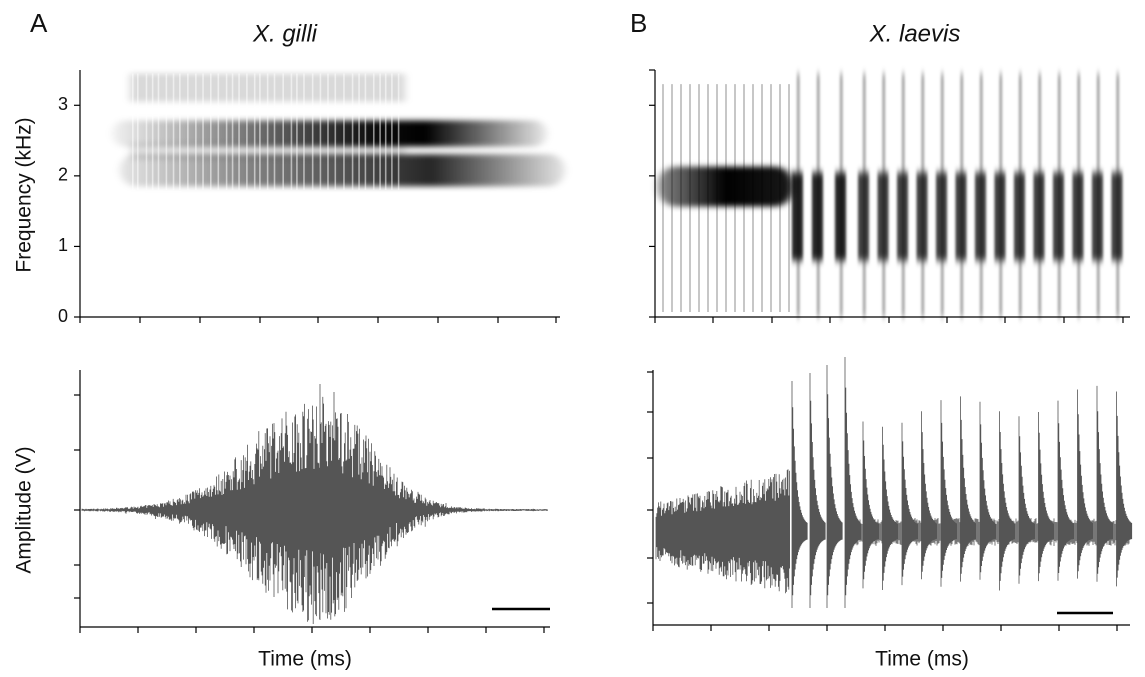  I want to click on panel-title: X. laevis, so click(915, 33).